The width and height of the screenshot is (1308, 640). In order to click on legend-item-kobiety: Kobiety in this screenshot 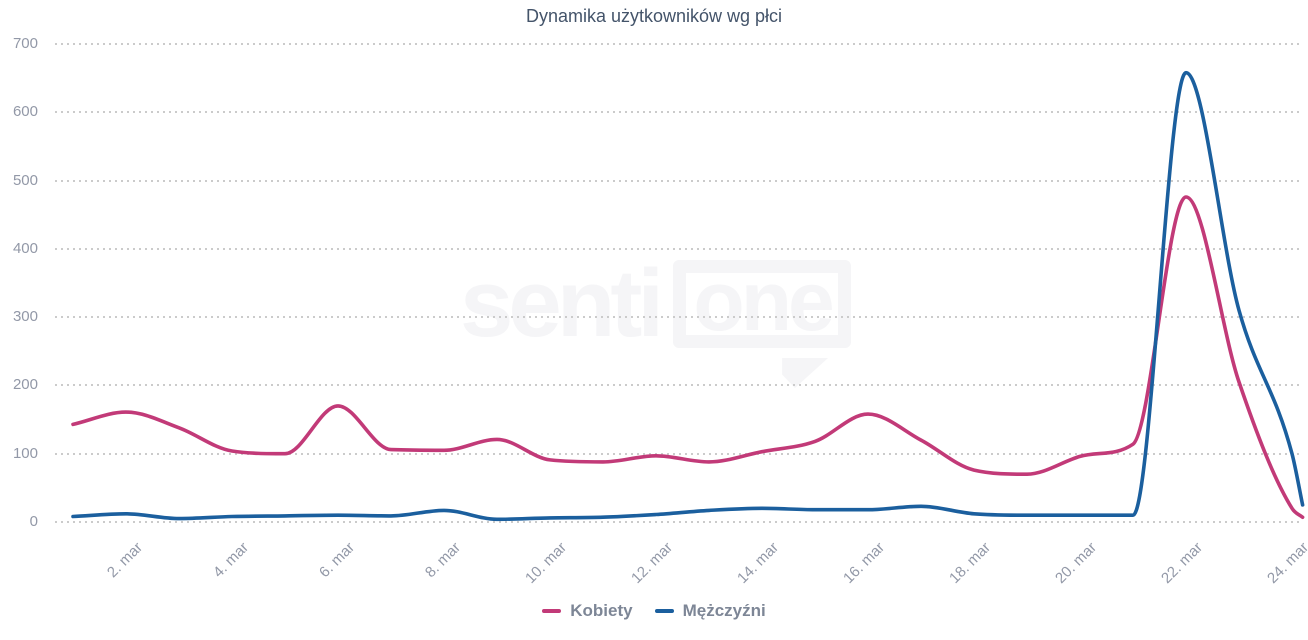, I will do `click(587, 611)`.